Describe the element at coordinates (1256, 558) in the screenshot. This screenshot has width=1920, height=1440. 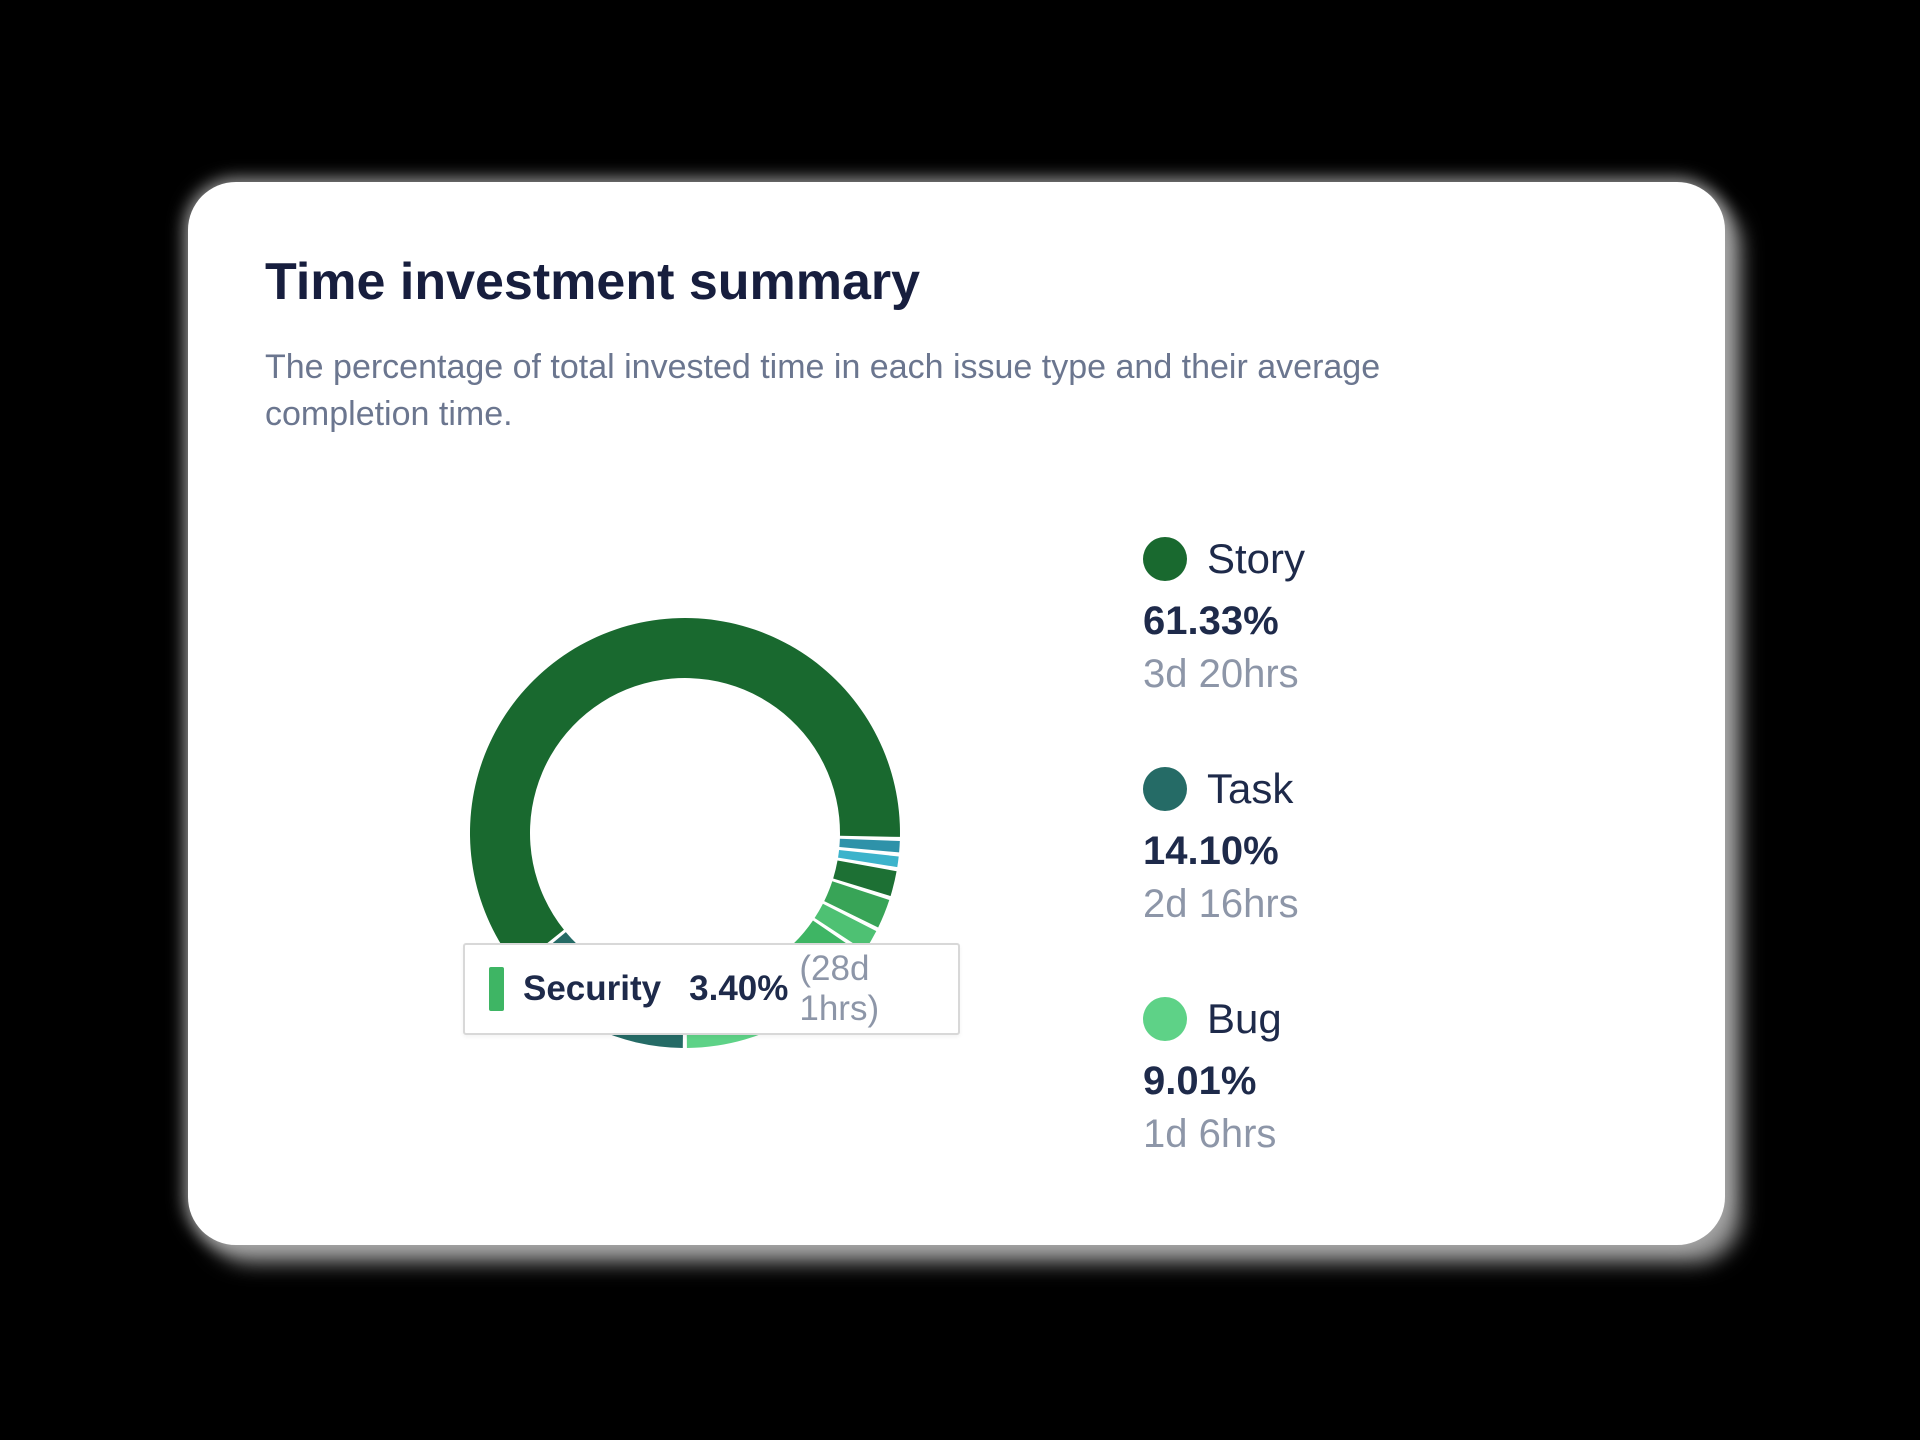
I see `legend-label-story: Story` at that location.